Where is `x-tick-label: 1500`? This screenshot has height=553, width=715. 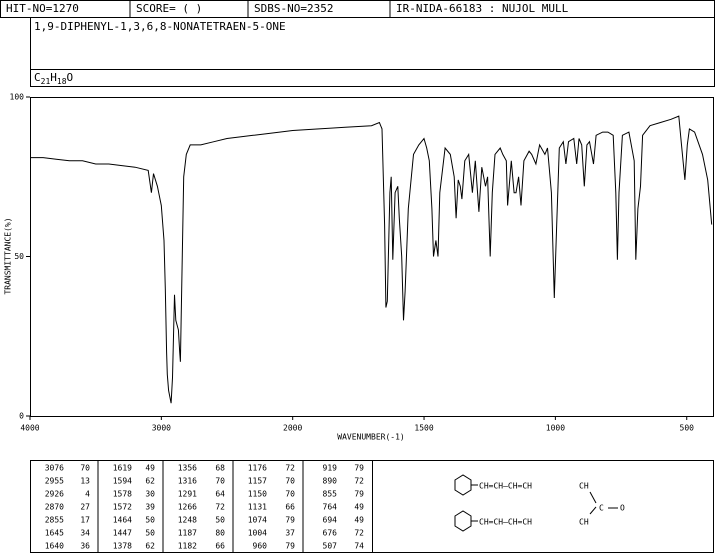
x-tick-label: 1500 is located at coordinates (423, 428).